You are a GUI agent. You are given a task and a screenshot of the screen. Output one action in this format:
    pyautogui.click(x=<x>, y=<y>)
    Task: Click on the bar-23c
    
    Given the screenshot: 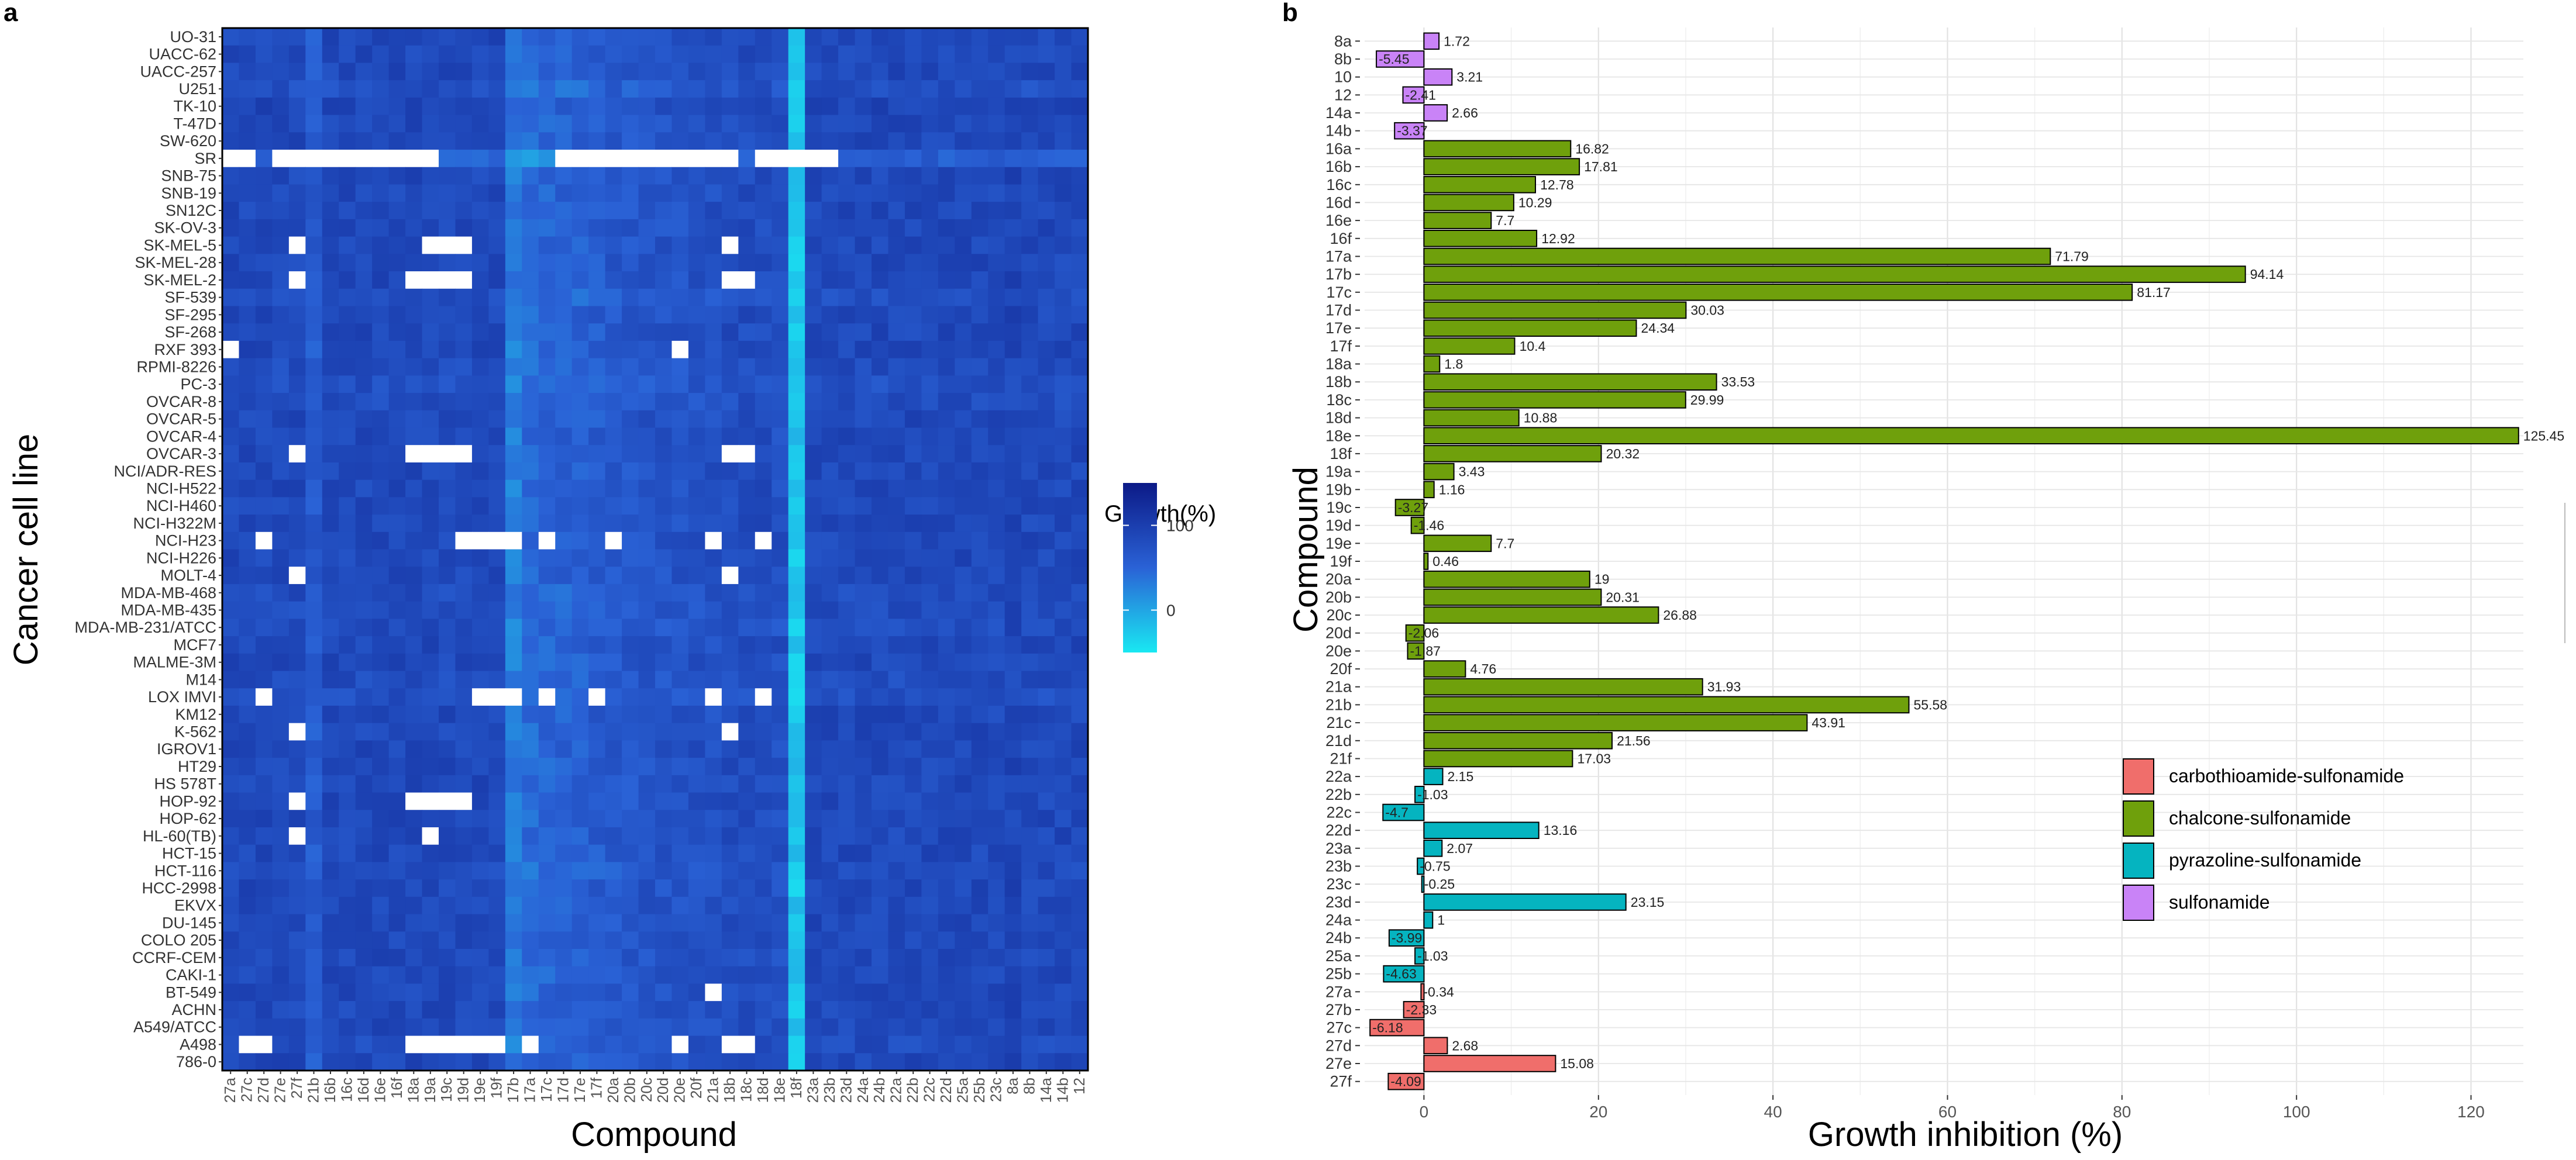 What is the action you would take?
    pyautogui.click(x=1423, y=884)
    